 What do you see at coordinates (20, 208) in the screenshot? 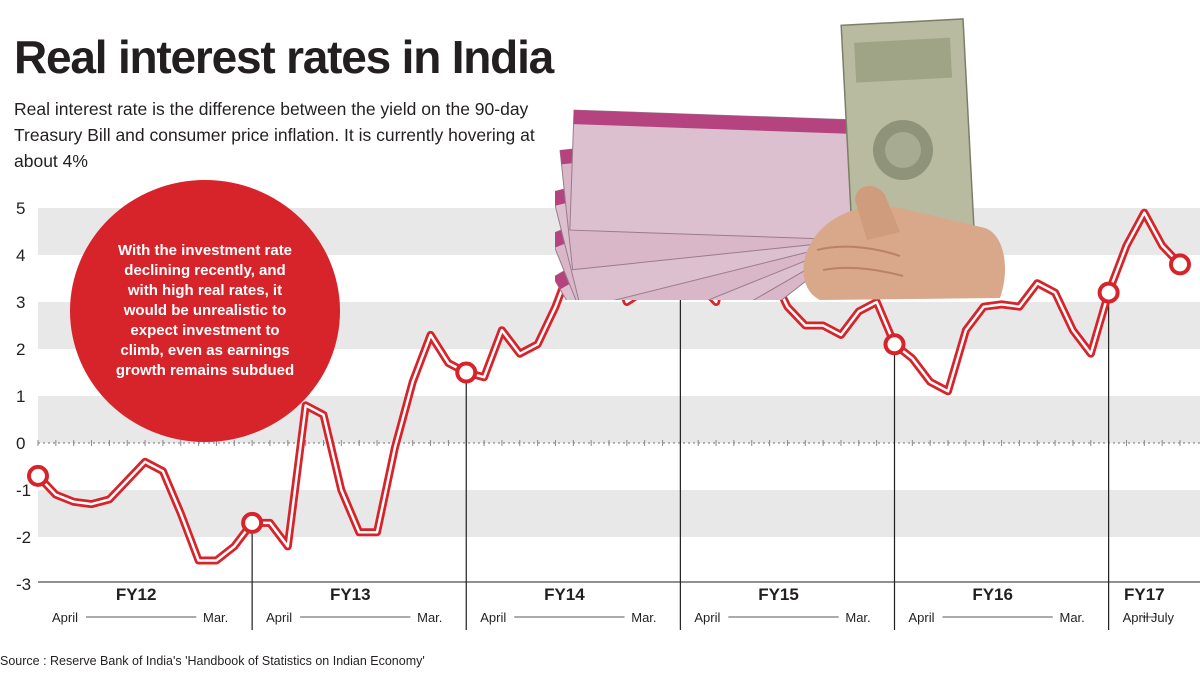
I see `y-tick-label: 5` at bounding box center [20, 208].